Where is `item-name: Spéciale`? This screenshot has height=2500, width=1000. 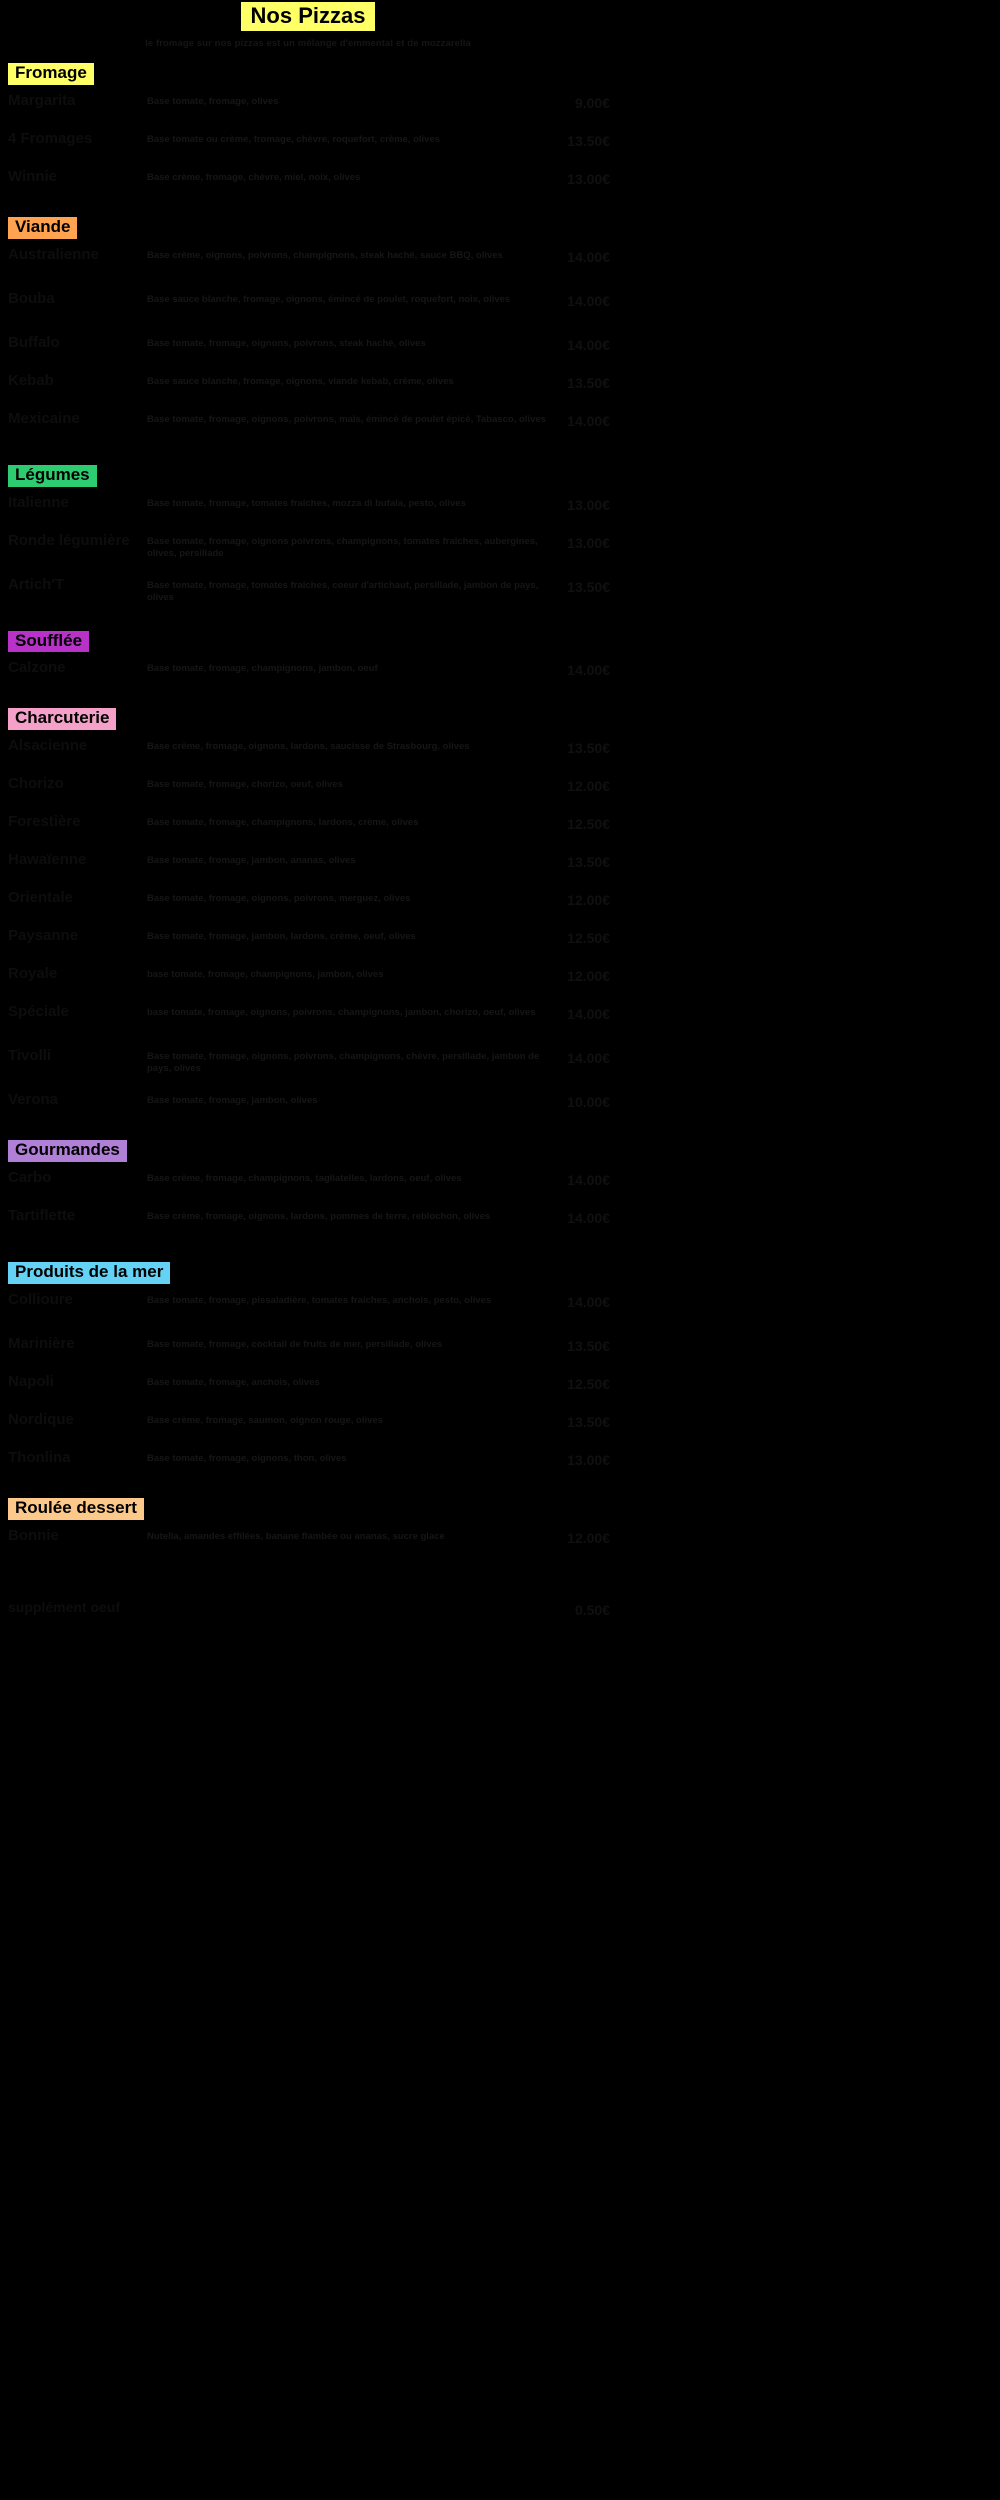
item-name: Spéciale is located at coordinates (38, 1012).